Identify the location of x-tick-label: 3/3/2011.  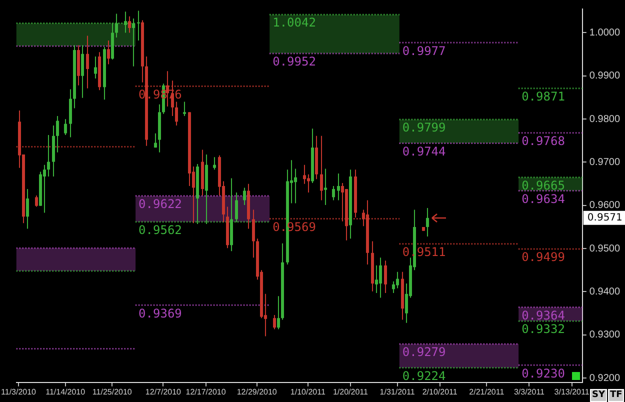
(530, 391).